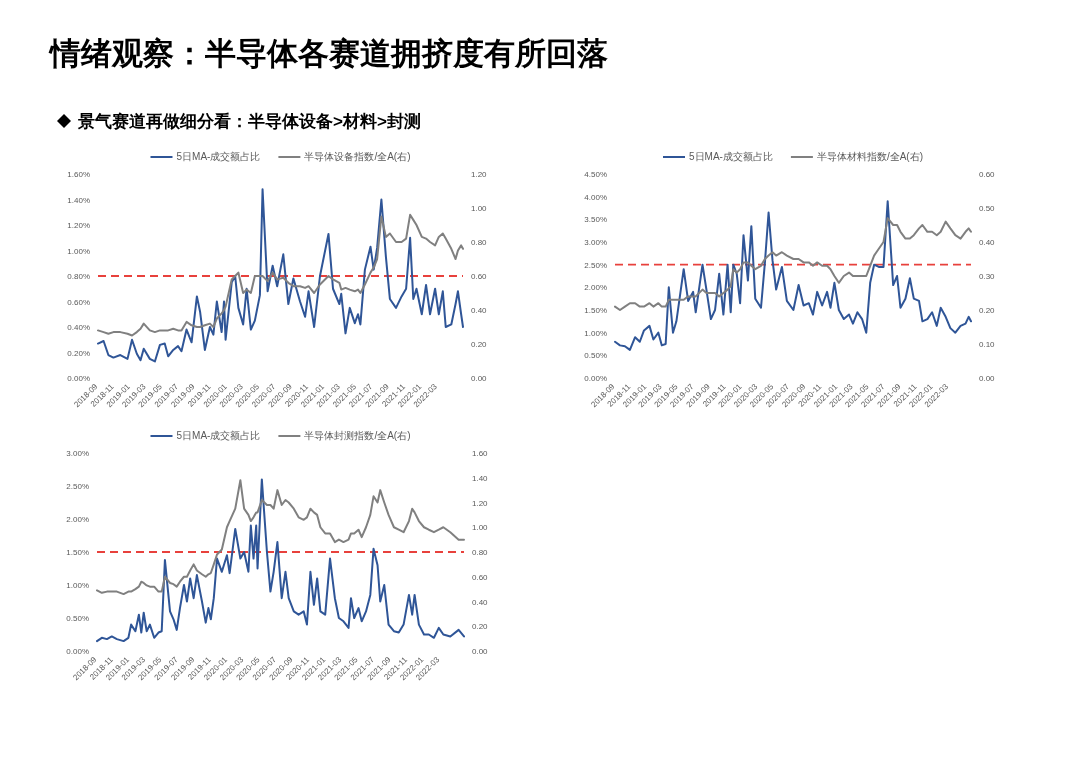 The image size is (1080, 766). I want to click on y-tick-label: 4.50%, so click(595, 174).